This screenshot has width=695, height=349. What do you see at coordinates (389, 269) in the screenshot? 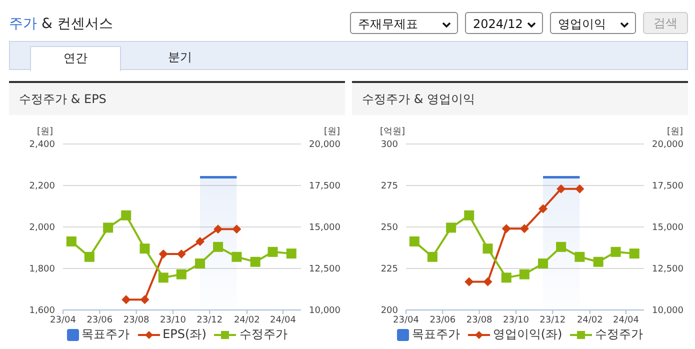
I see `y-tick-label: 225` at bounding box center [389, 269].